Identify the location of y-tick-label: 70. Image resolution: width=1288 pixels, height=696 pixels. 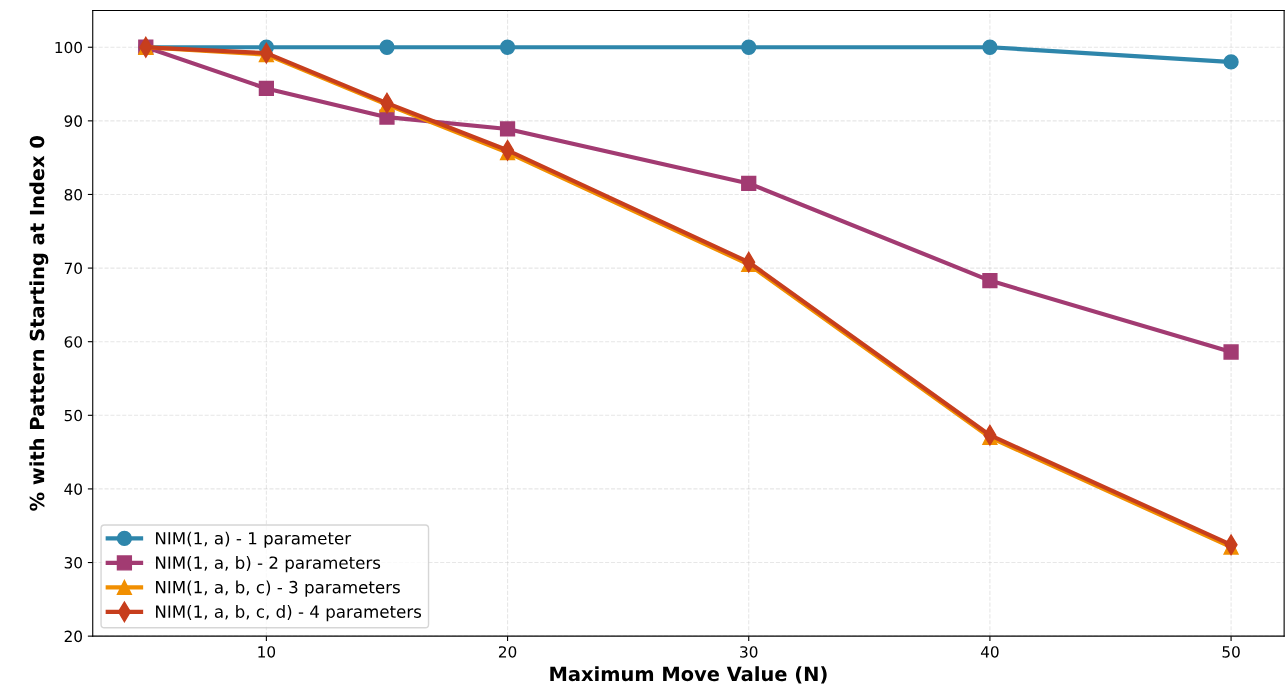
(73, 268).